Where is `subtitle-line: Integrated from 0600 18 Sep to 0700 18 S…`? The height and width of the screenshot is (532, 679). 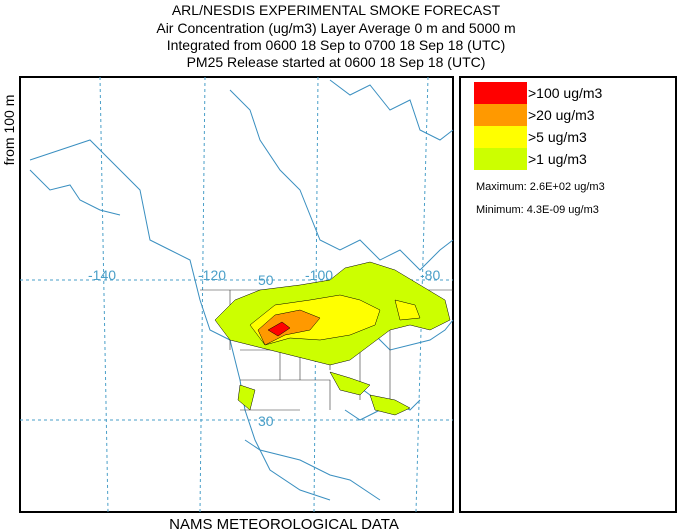 subtitle-line: Integrated from 0600 18 Sep to 0700 18 S… is located at coordinates (336, 45).